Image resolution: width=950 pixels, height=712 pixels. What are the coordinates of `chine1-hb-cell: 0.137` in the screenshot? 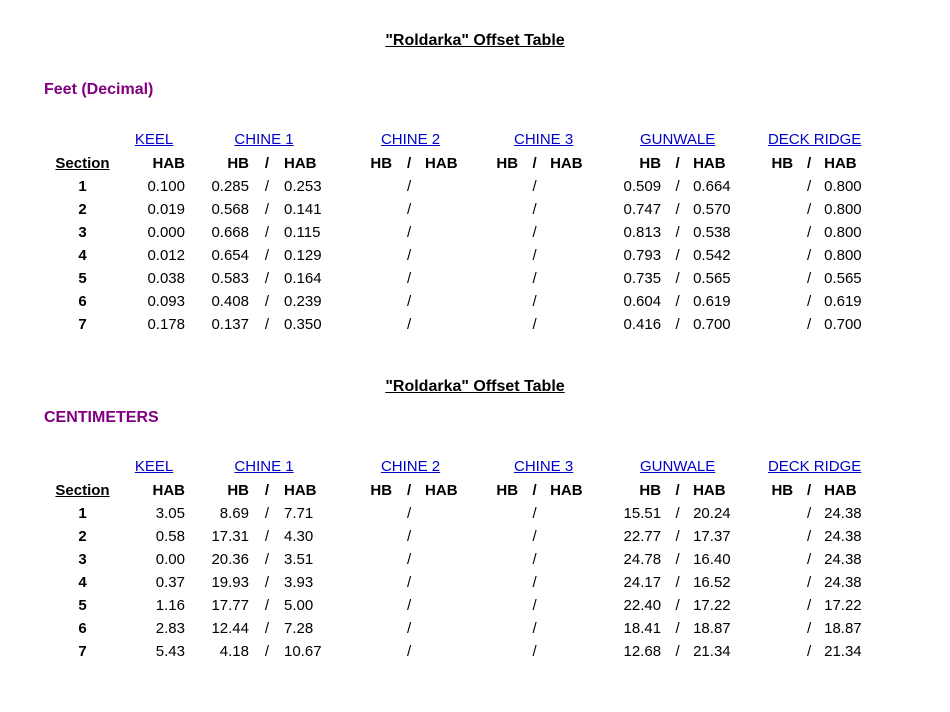 It's located at (230, 324).